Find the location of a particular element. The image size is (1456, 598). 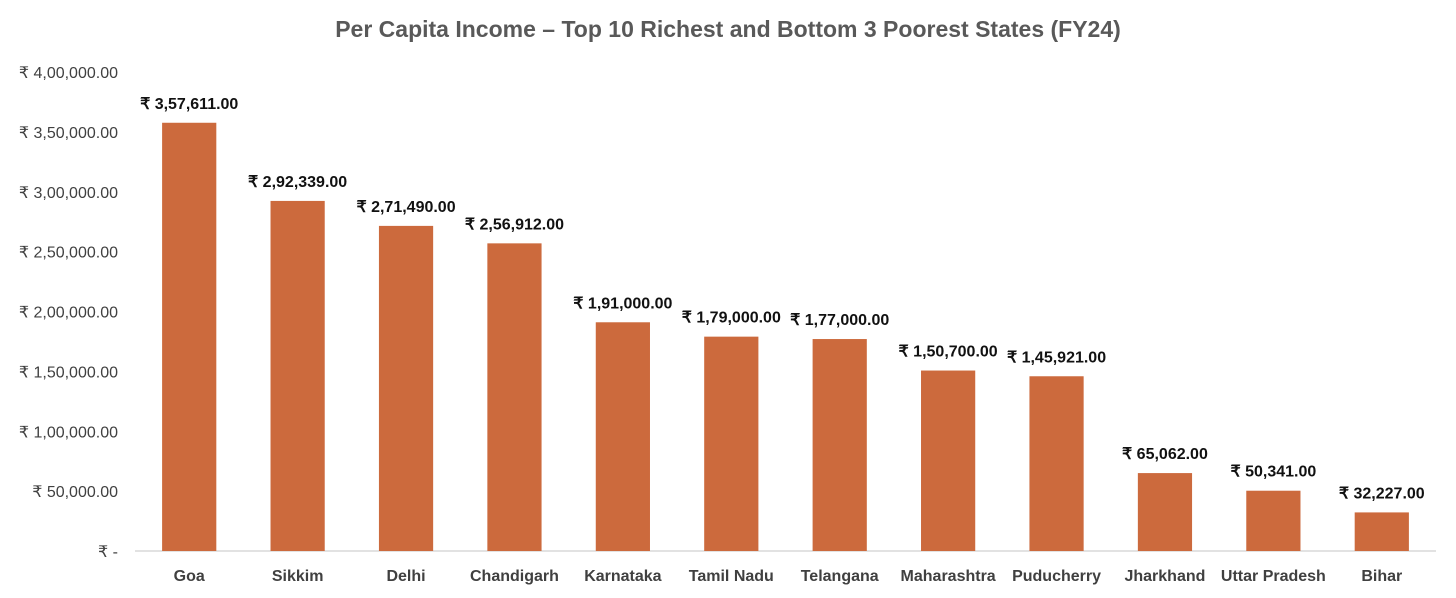

x-tick-label: Goa is located at coordinates (189, 576).